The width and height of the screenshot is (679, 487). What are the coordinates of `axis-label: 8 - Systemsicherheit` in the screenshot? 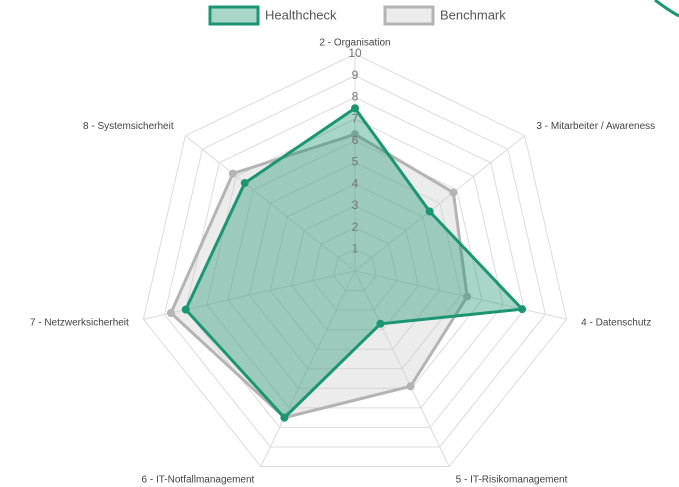 It's located at (128, 126).